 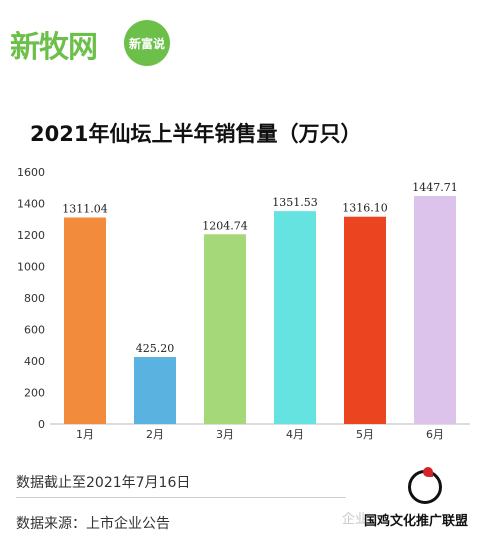 What do you see at coordinates (85, 434) in the screenshot?
I see `x-tick-label: 1月` at bounding box center [85, 434].